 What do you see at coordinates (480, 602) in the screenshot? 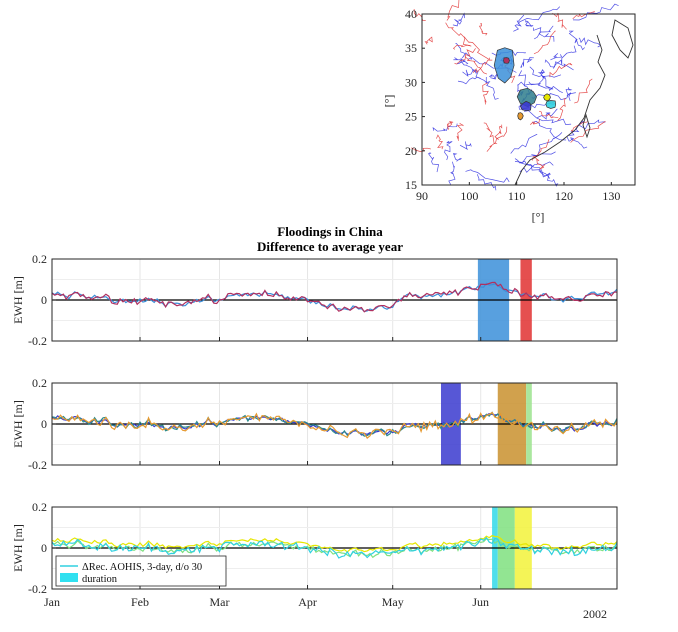
I see `x-tick-label: Jun` at bounding box center [480, 602].